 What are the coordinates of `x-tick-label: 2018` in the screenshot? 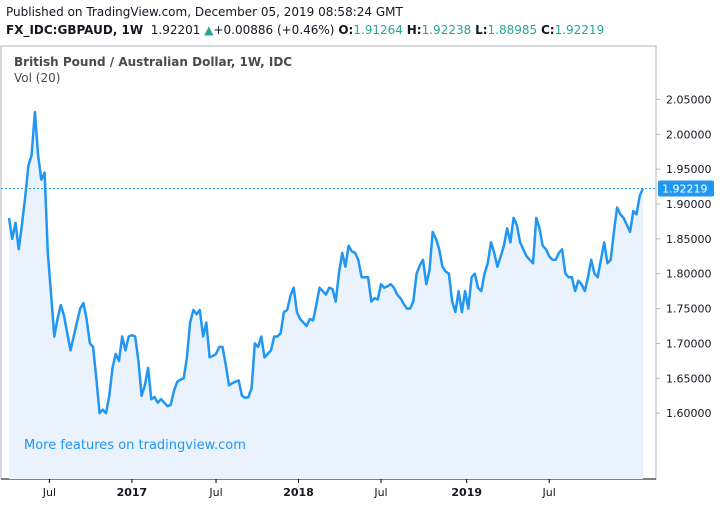 It's located at (298, 492).